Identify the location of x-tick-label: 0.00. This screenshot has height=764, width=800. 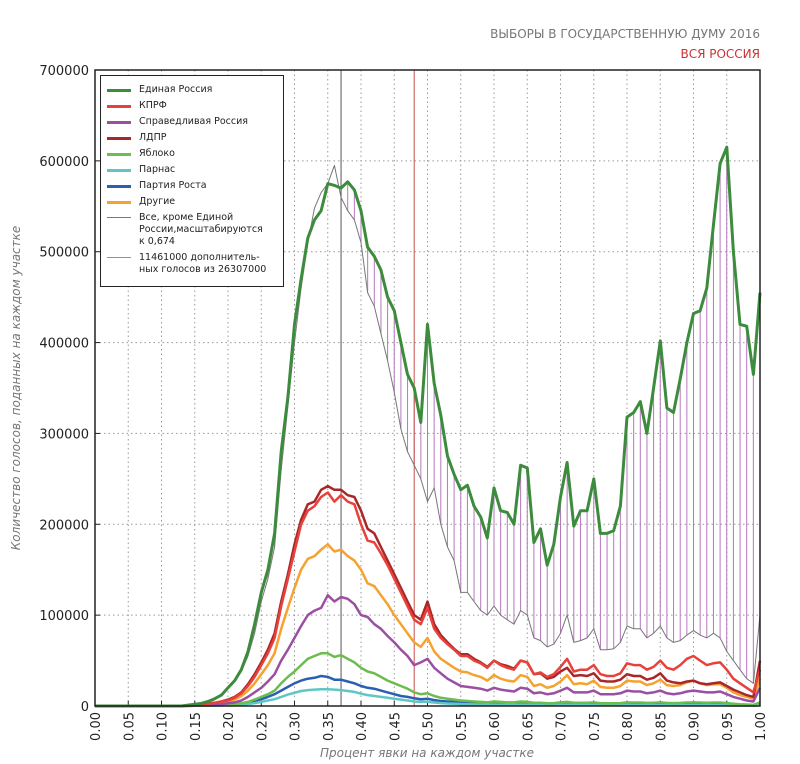
(96, 726).